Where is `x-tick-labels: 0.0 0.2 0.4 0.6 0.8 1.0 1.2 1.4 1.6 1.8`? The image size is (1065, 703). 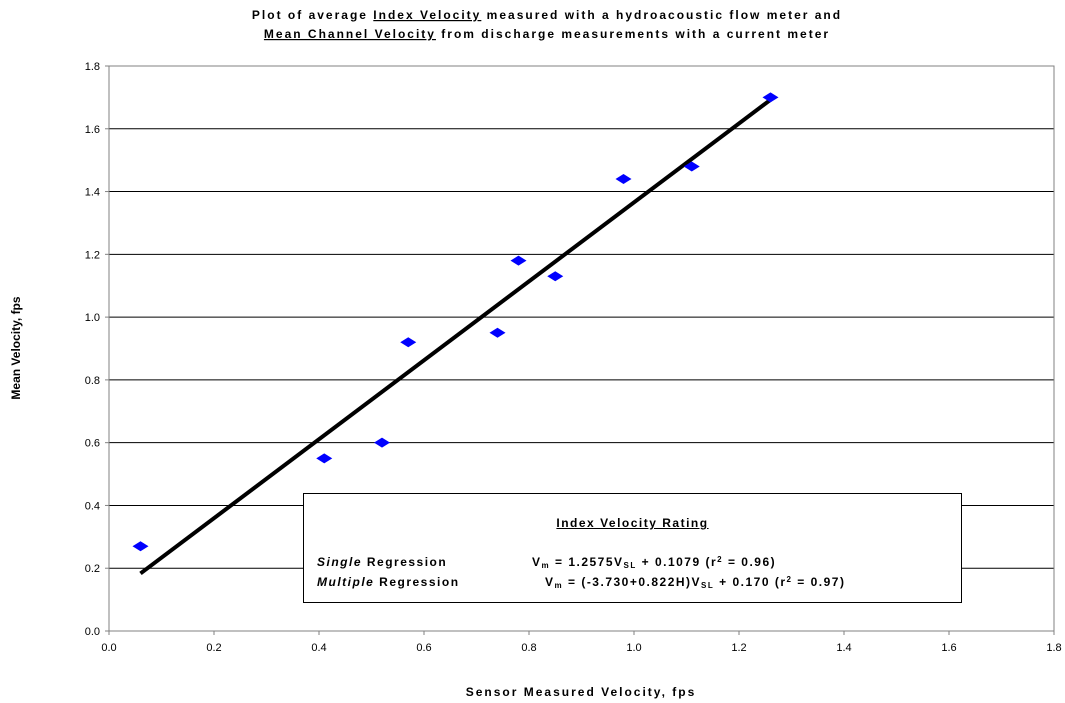
x-tick-labels: 0.0 0.2 0.4 0.6 0.8 1.0 1.2 1.4 1.6 1.8 is located at coordinates (581, 642).